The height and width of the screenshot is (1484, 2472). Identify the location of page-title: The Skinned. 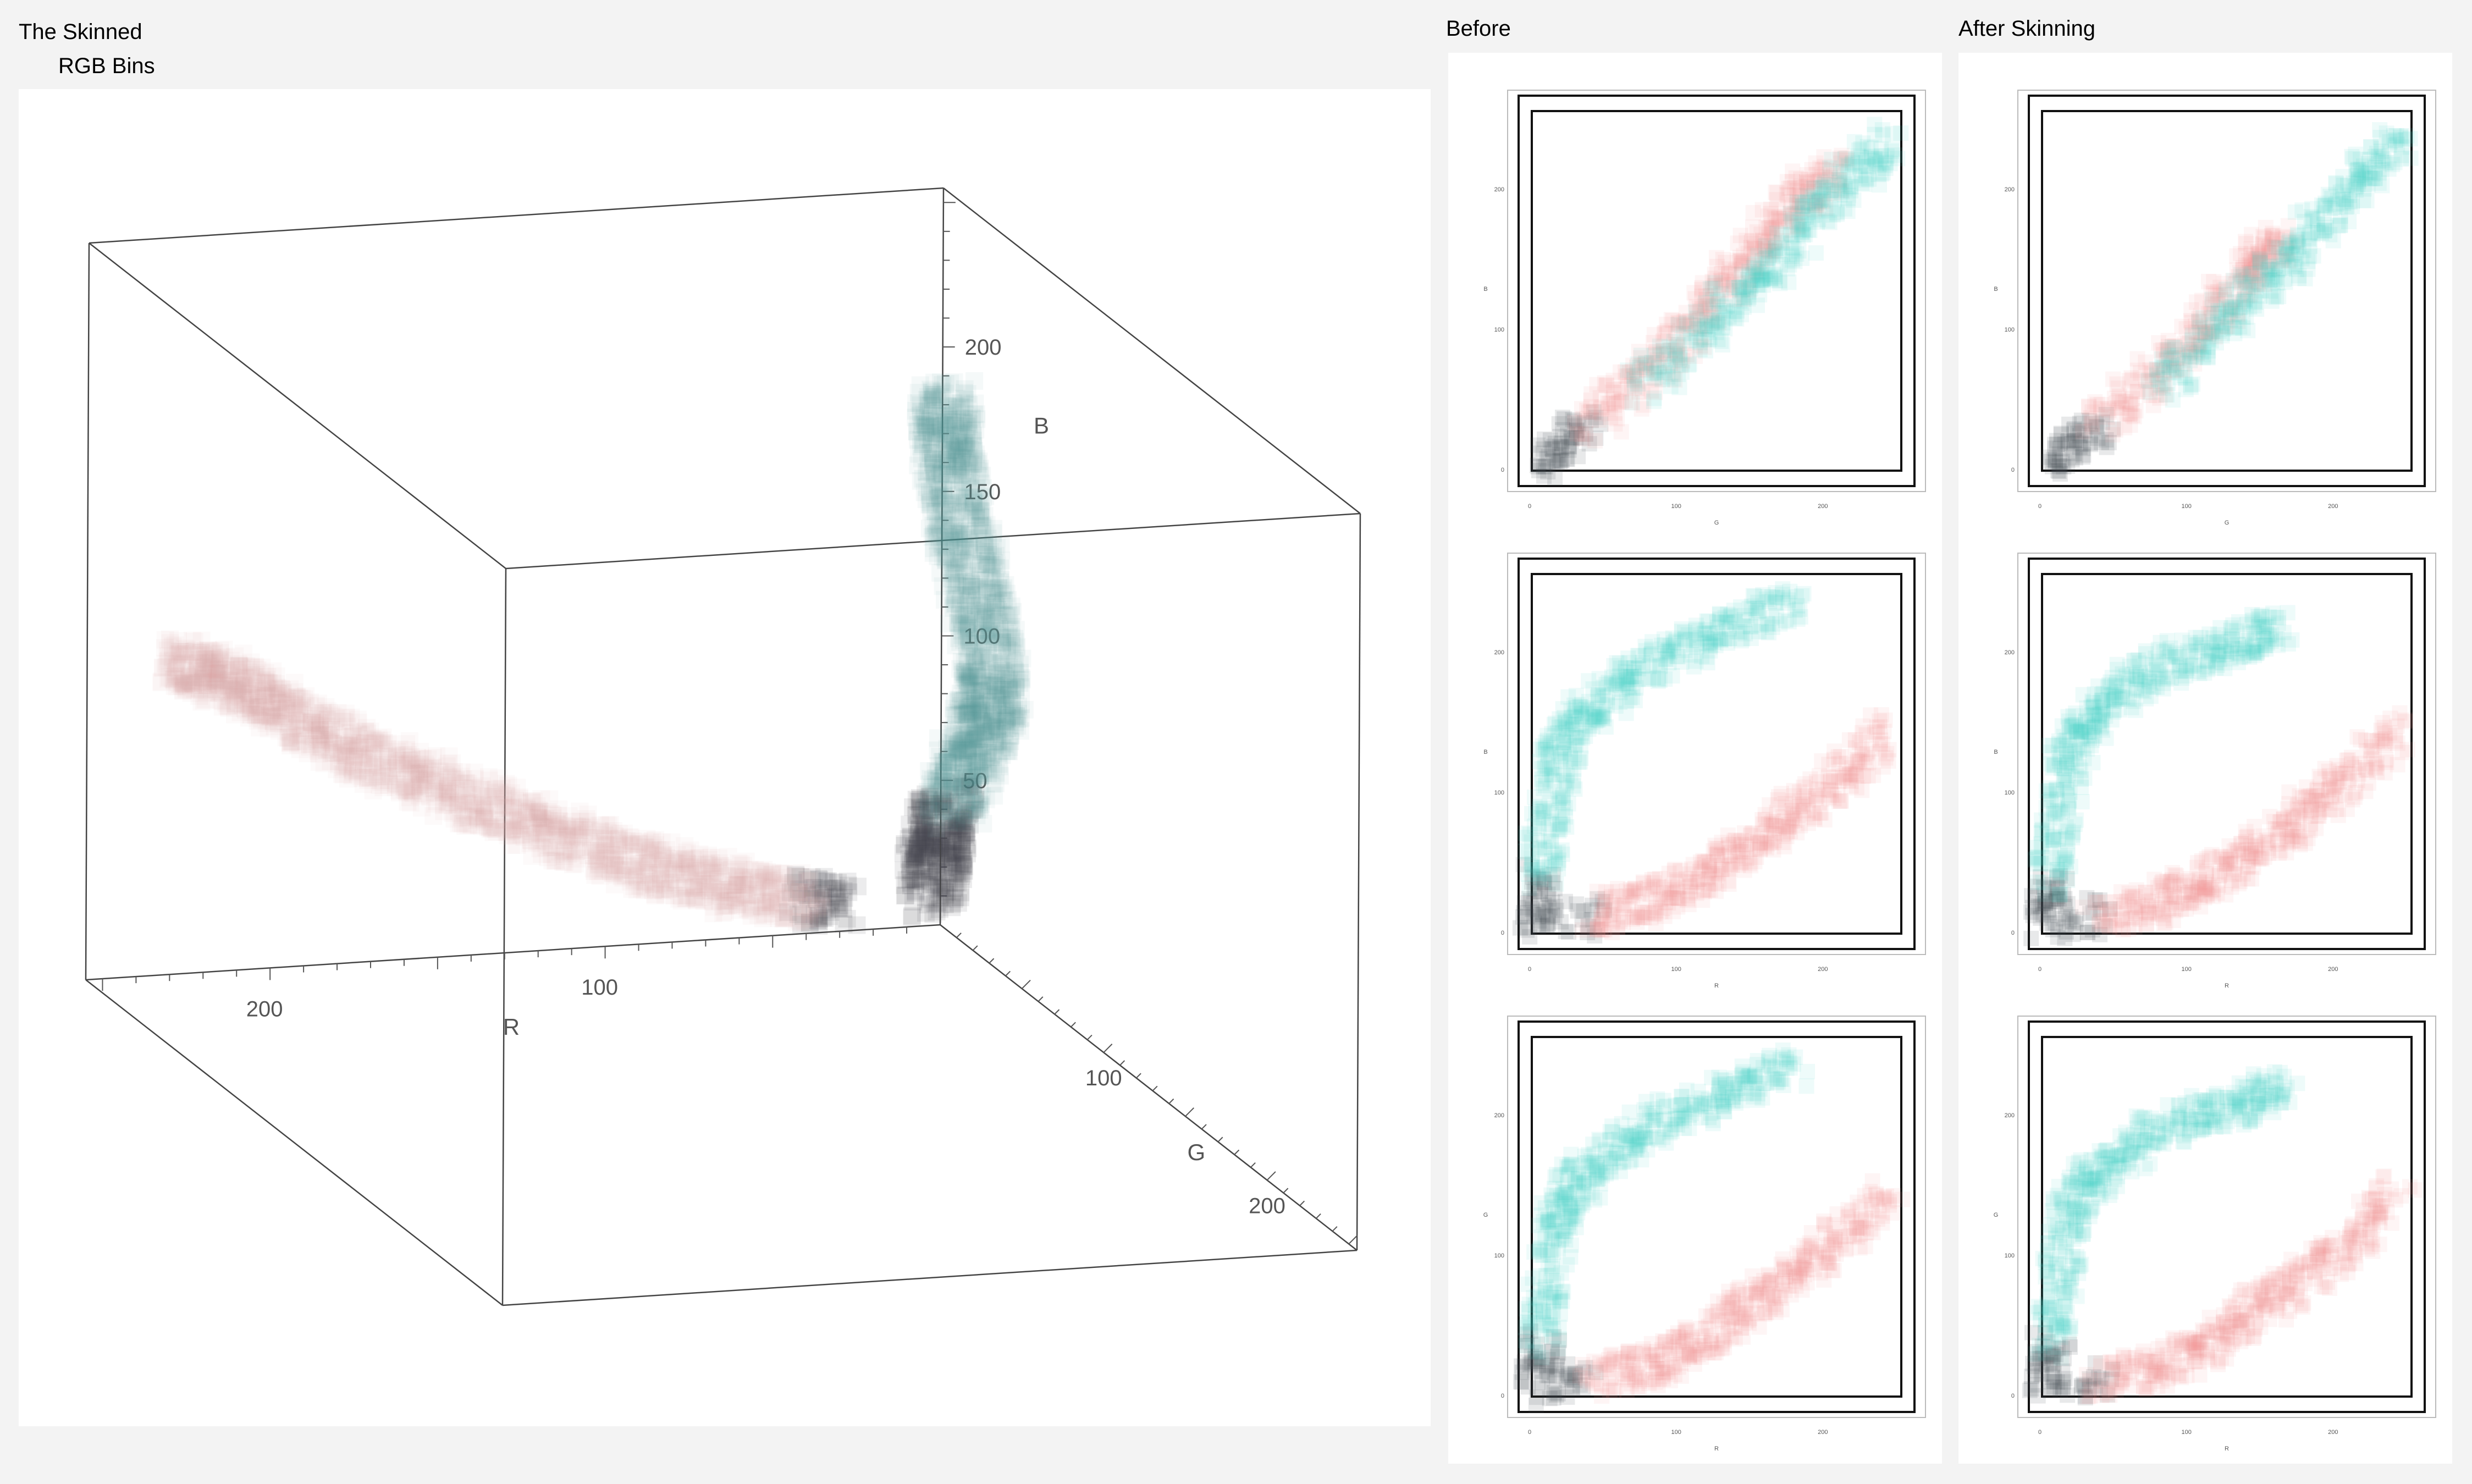
(80, 32).